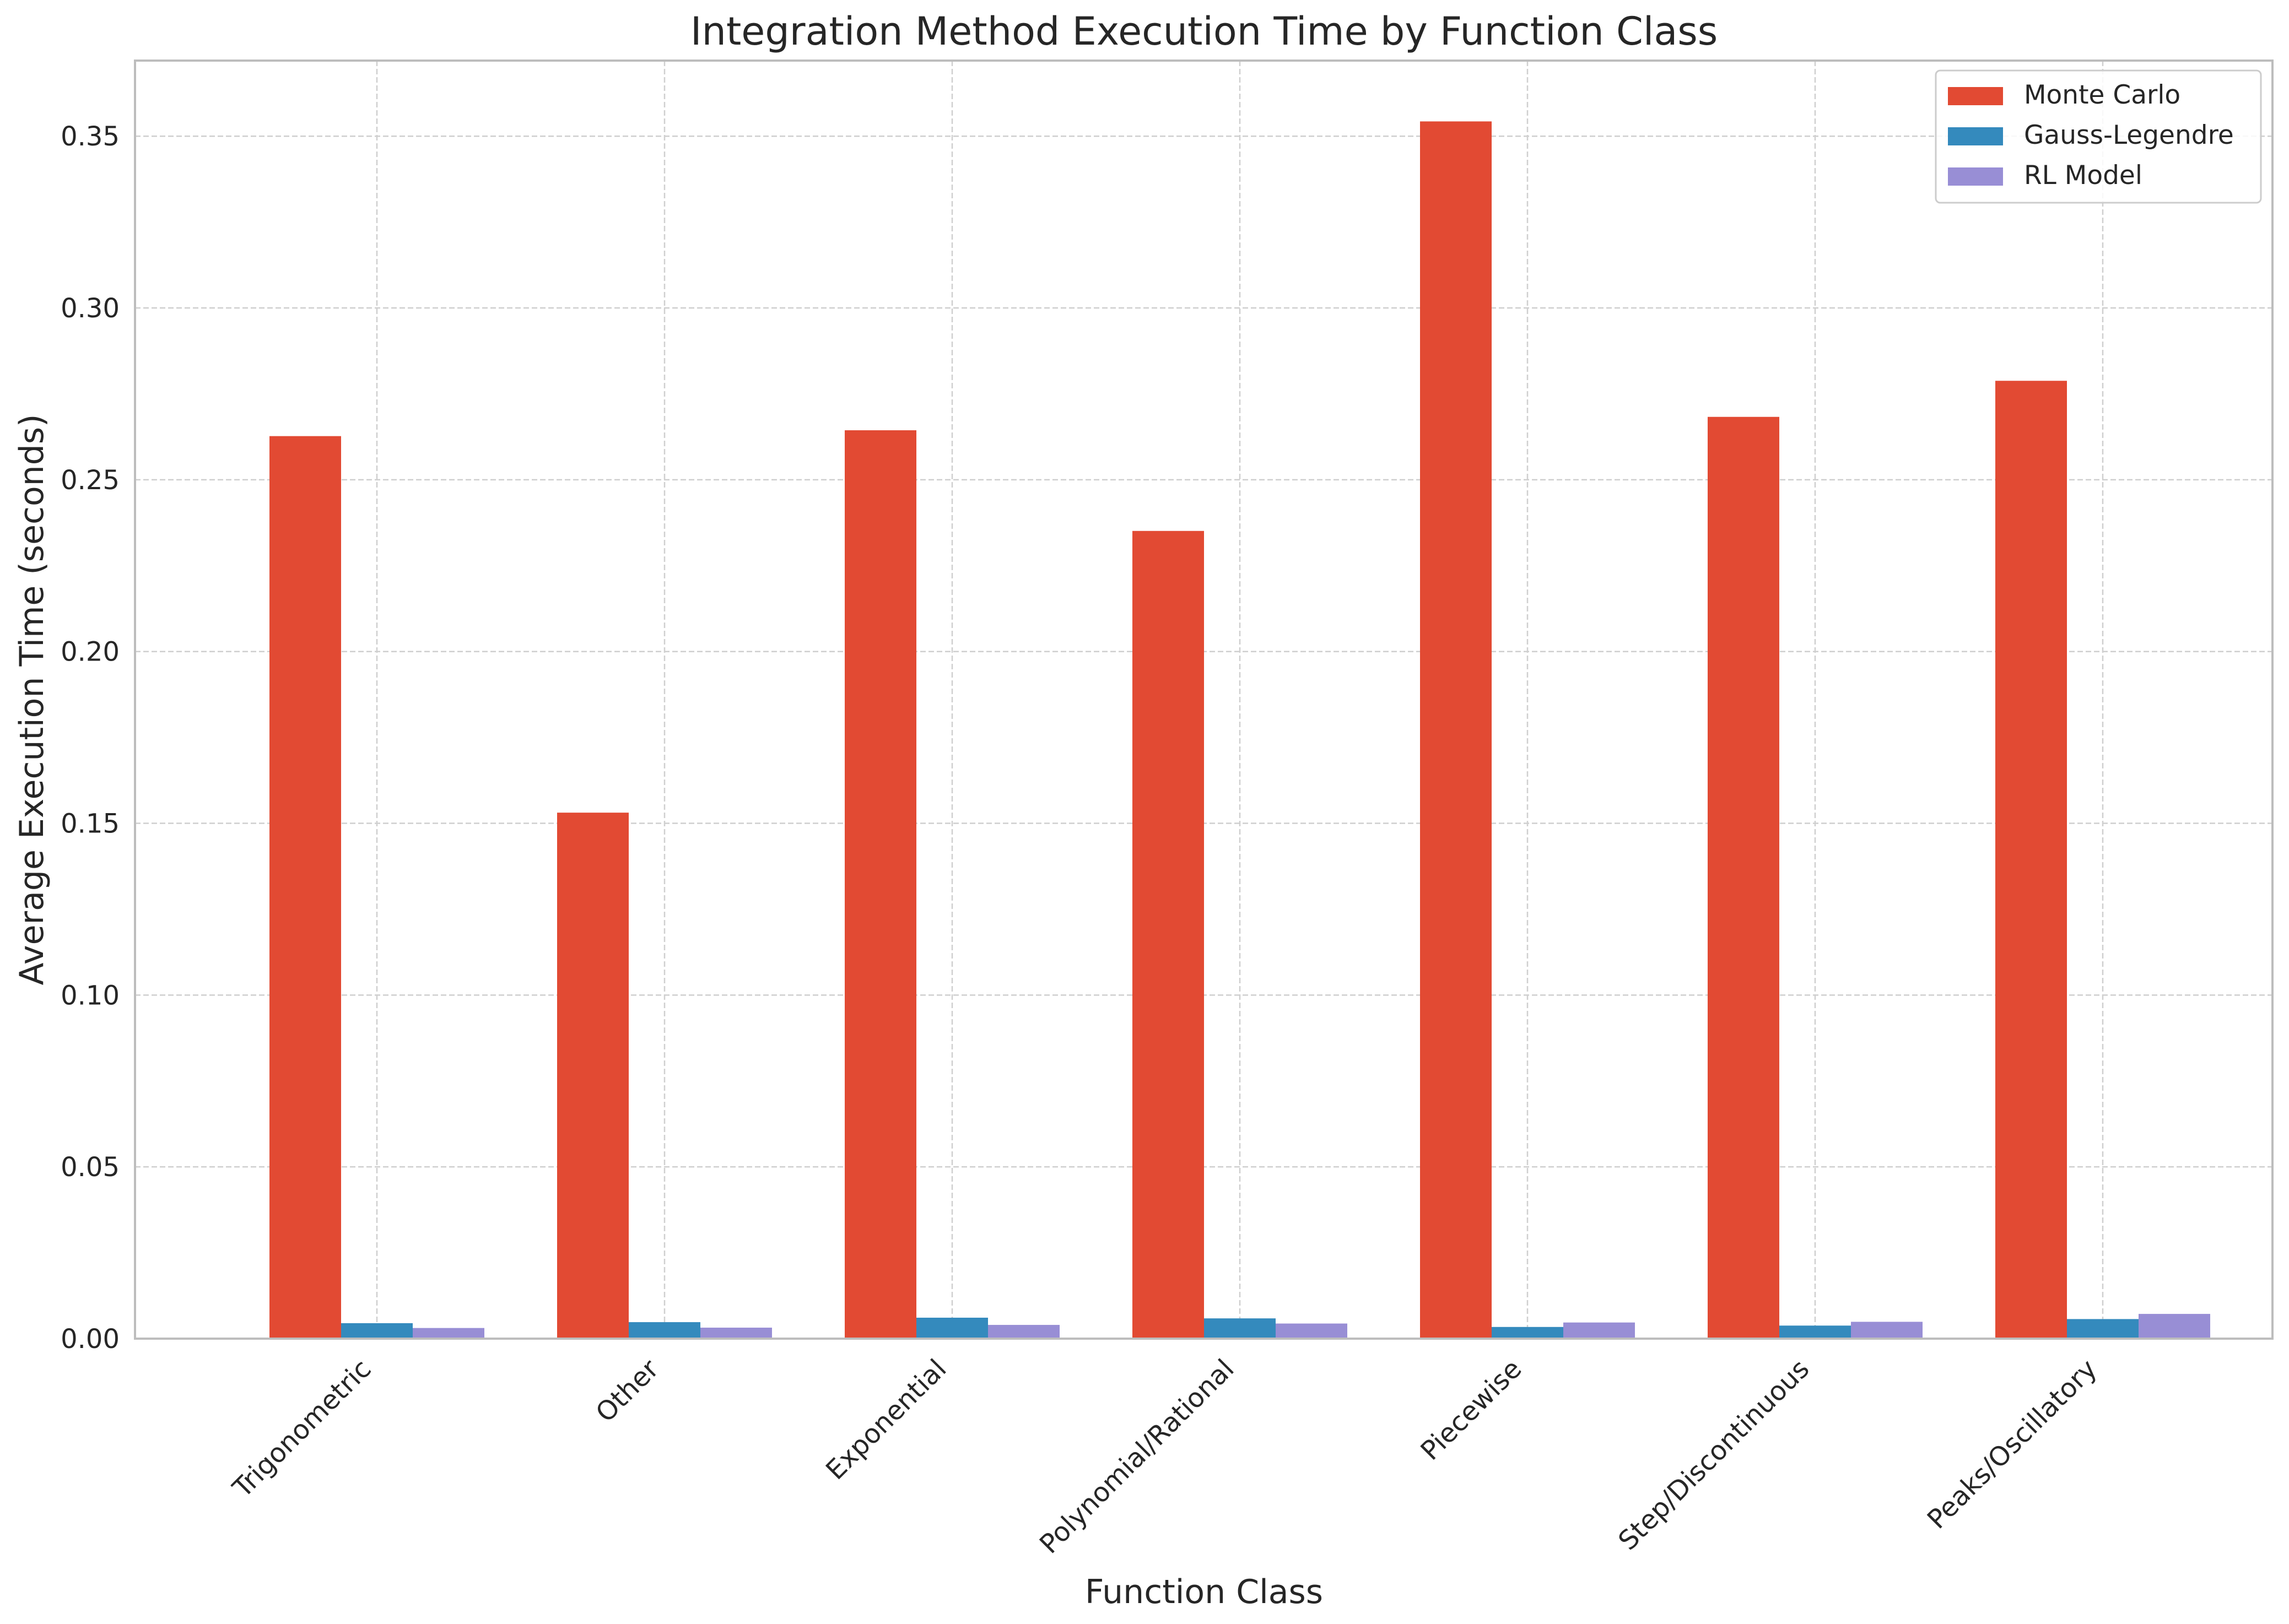 The image size is (2289, 1624). Describe the element at coordinates (2031, 860) in the screenshot. I see `bar-monte-carlo-peaks-oscillatory` at that location.